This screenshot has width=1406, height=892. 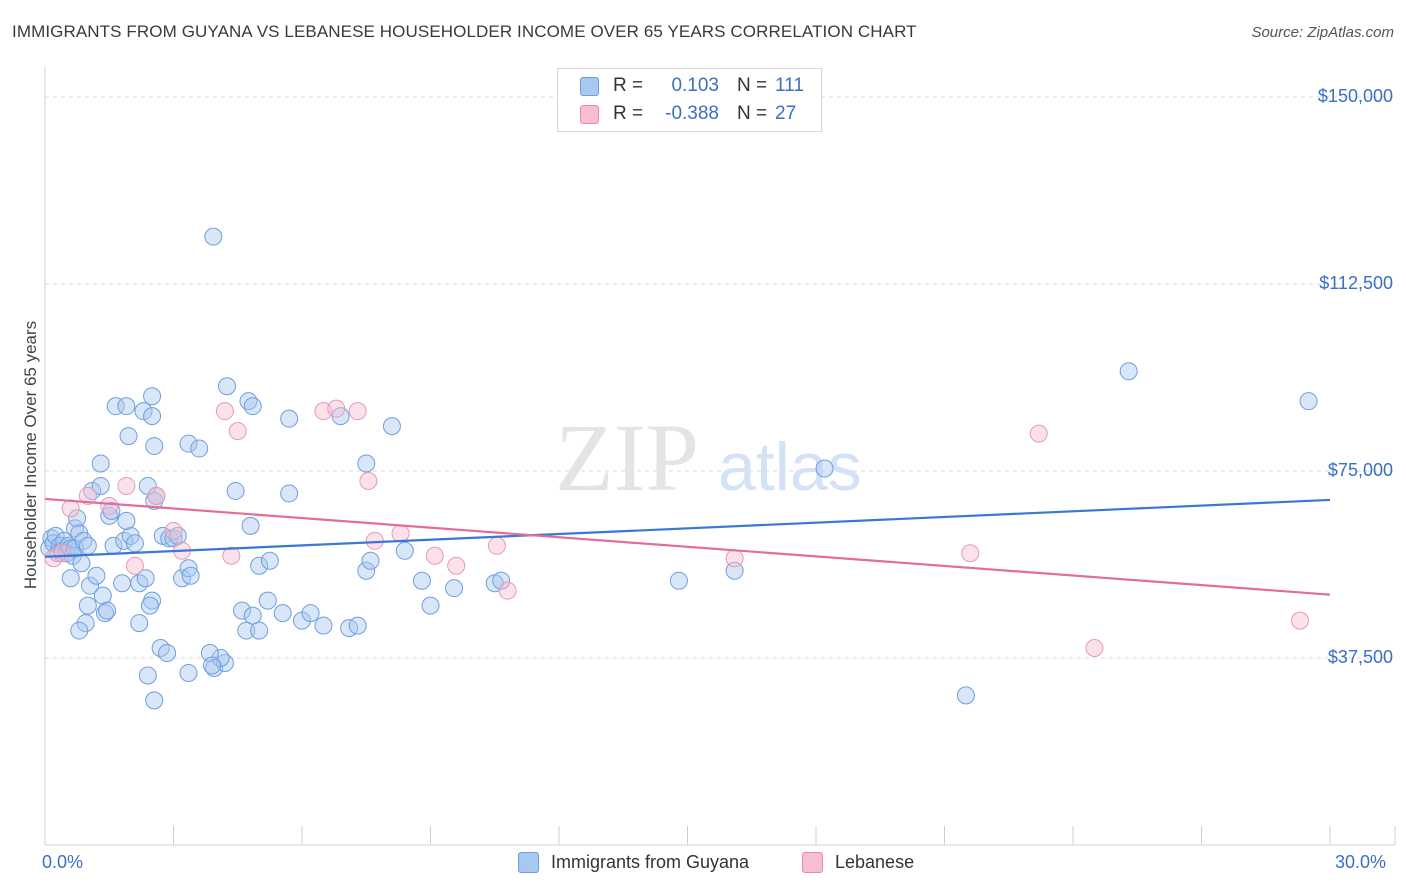 I want to click on bottom-legend-lebanese: Lebanese, so click(x=858, y=862).